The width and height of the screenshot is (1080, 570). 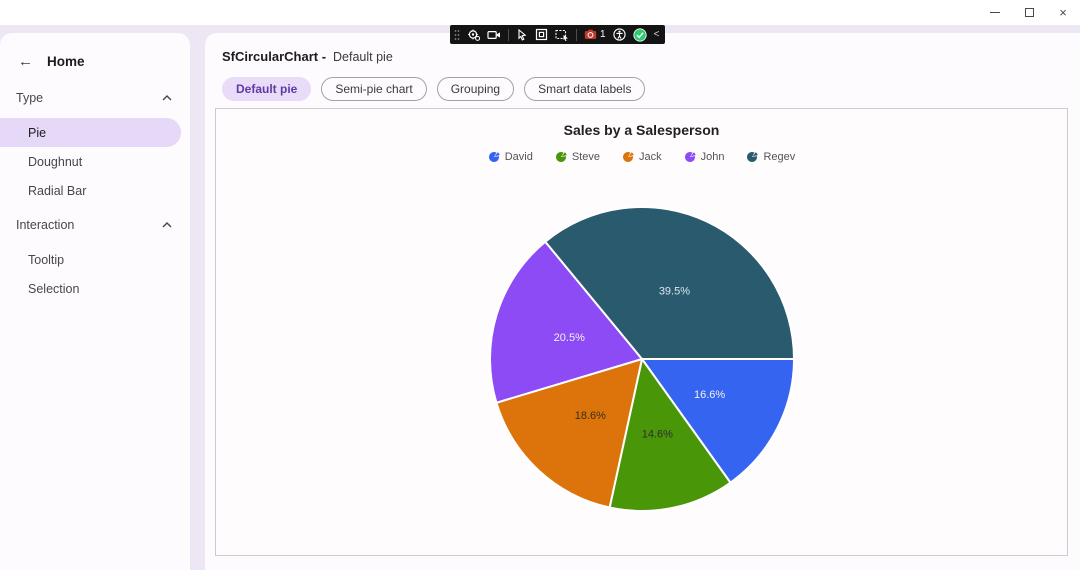 I want to click on window-titlebar: ×, so click(x=540, y=12).